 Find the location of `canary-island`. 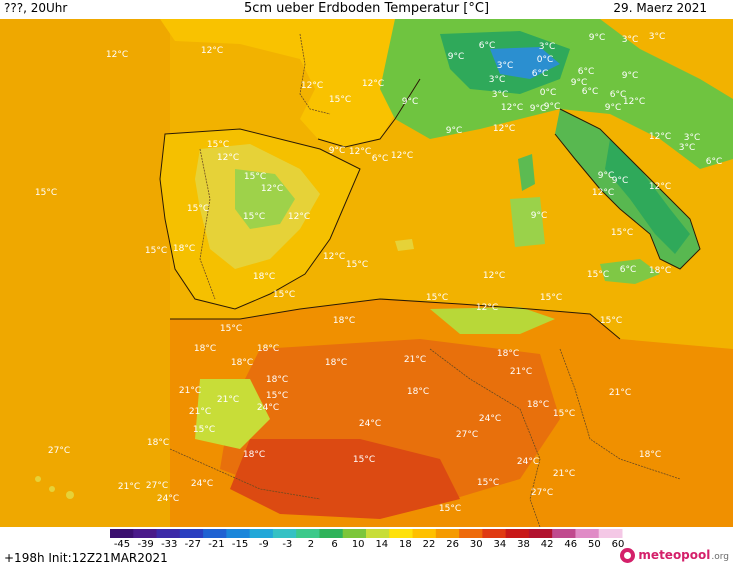

canary-island is located at coordinates (38, 479).